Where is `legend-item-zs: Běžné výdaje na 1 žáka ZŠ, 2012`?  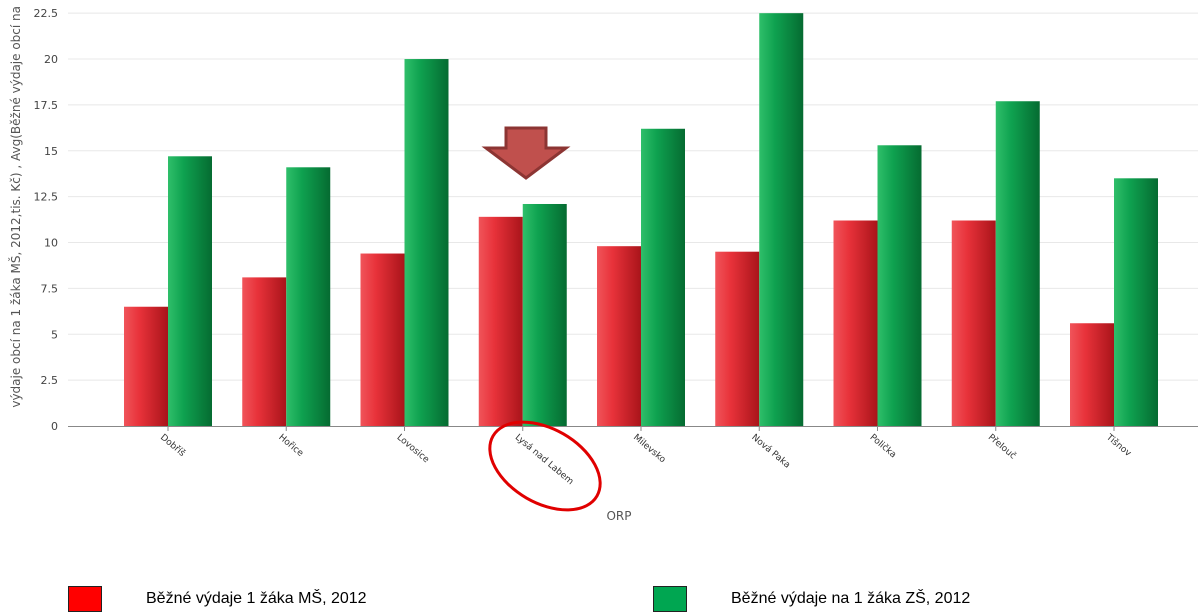 legend-item-zs: Běžné výdaje na 1 žáka ZŠ, 2012 is located at coordinates (811, 599).